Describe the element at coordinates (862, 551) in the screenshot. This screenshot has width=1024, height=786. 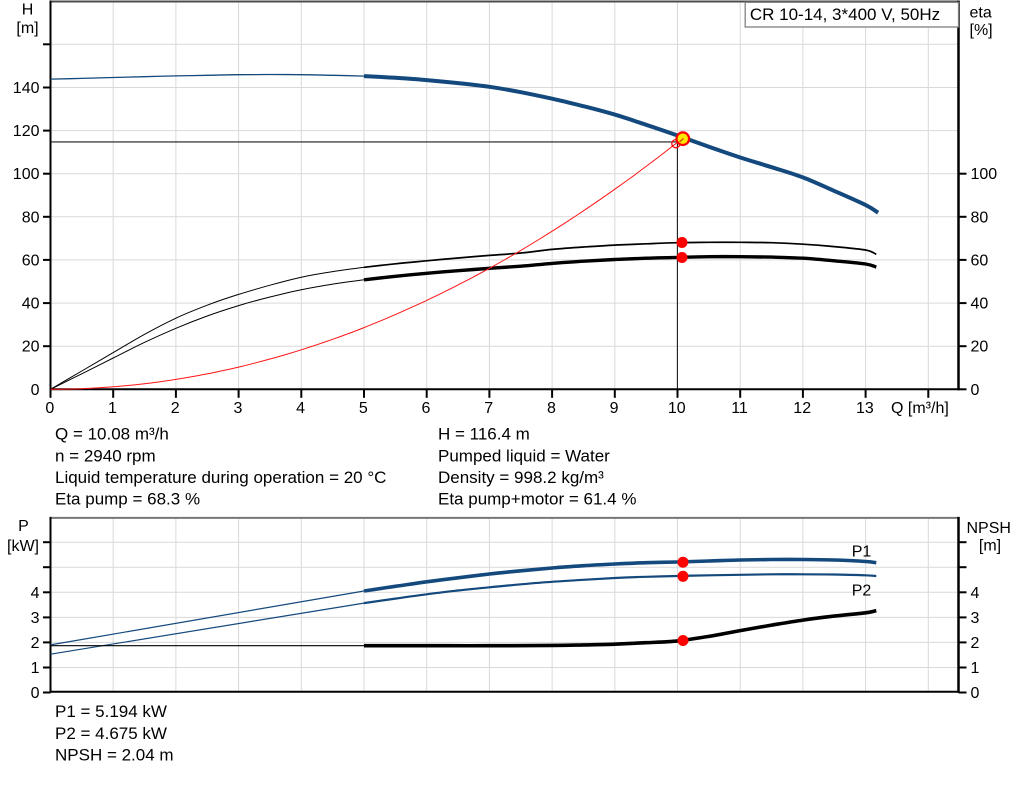
I see `svg-text: P1` at that location.